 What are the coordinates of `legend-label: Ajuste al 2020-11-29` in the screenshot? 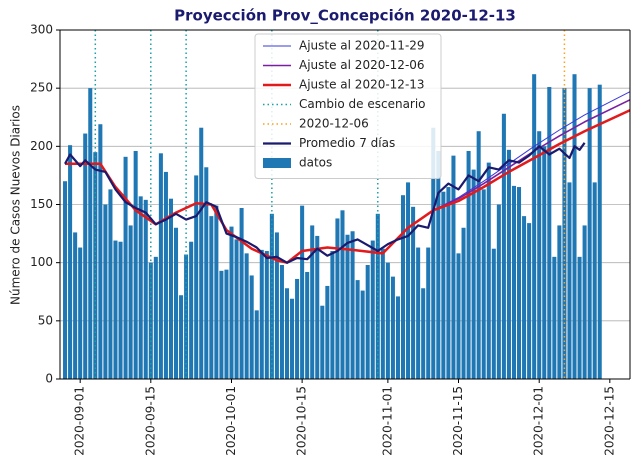 It's located at (362, 46).